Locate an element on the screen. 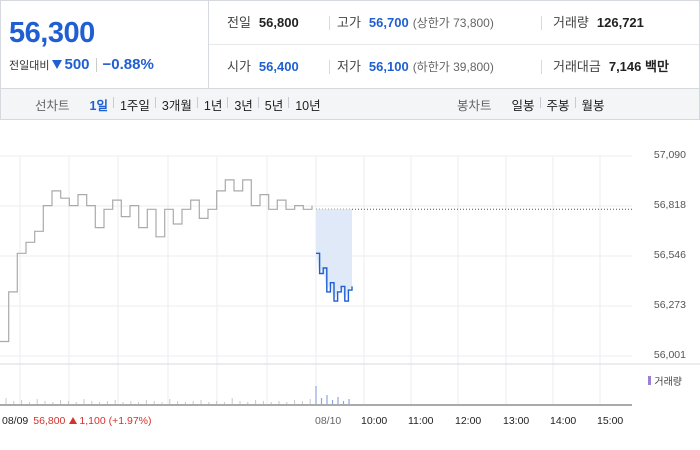 This screenshot has width=700, height=450. stat-label: 고가 is located at coordinates (349, 22).